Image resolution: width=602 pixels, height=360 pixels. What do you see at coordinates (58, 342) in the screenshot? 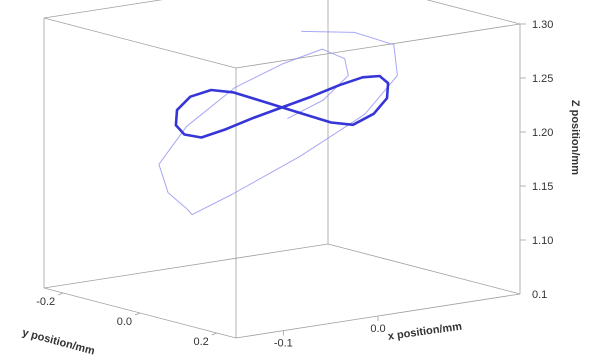
I see `y-axis-label: y position/mm` at bounding box center [58, 342].